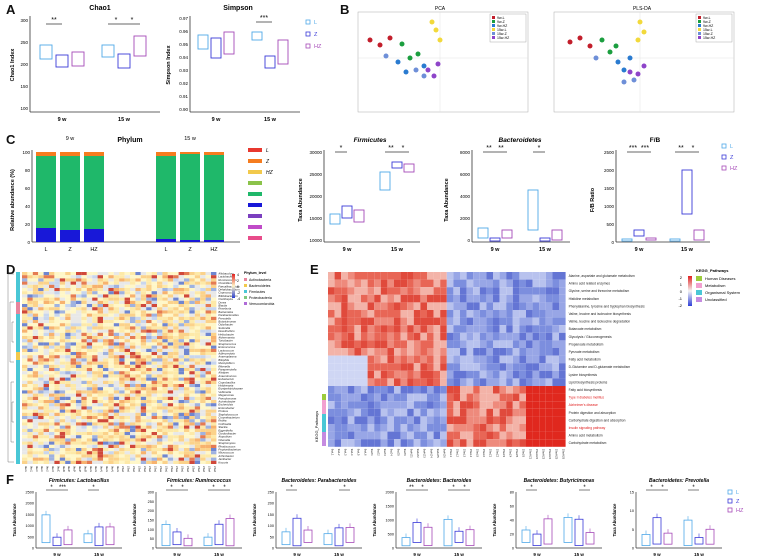  Describe the element at coordinates (537, 454) in the screenshot. I see `heatmap-e-sample: 15wHZ2` at that location.